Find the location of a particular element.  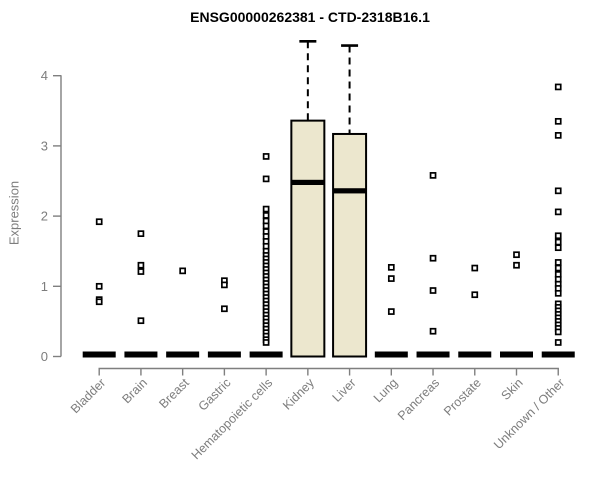

y-tick-label: 4 is located at coordinates (44, 75).